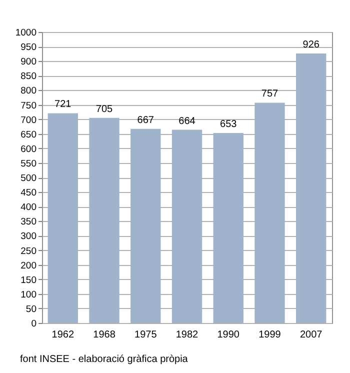  Describe the element at coordinates (28, 208) in the screenshot. I see `y-tick-label: 400` at that location.